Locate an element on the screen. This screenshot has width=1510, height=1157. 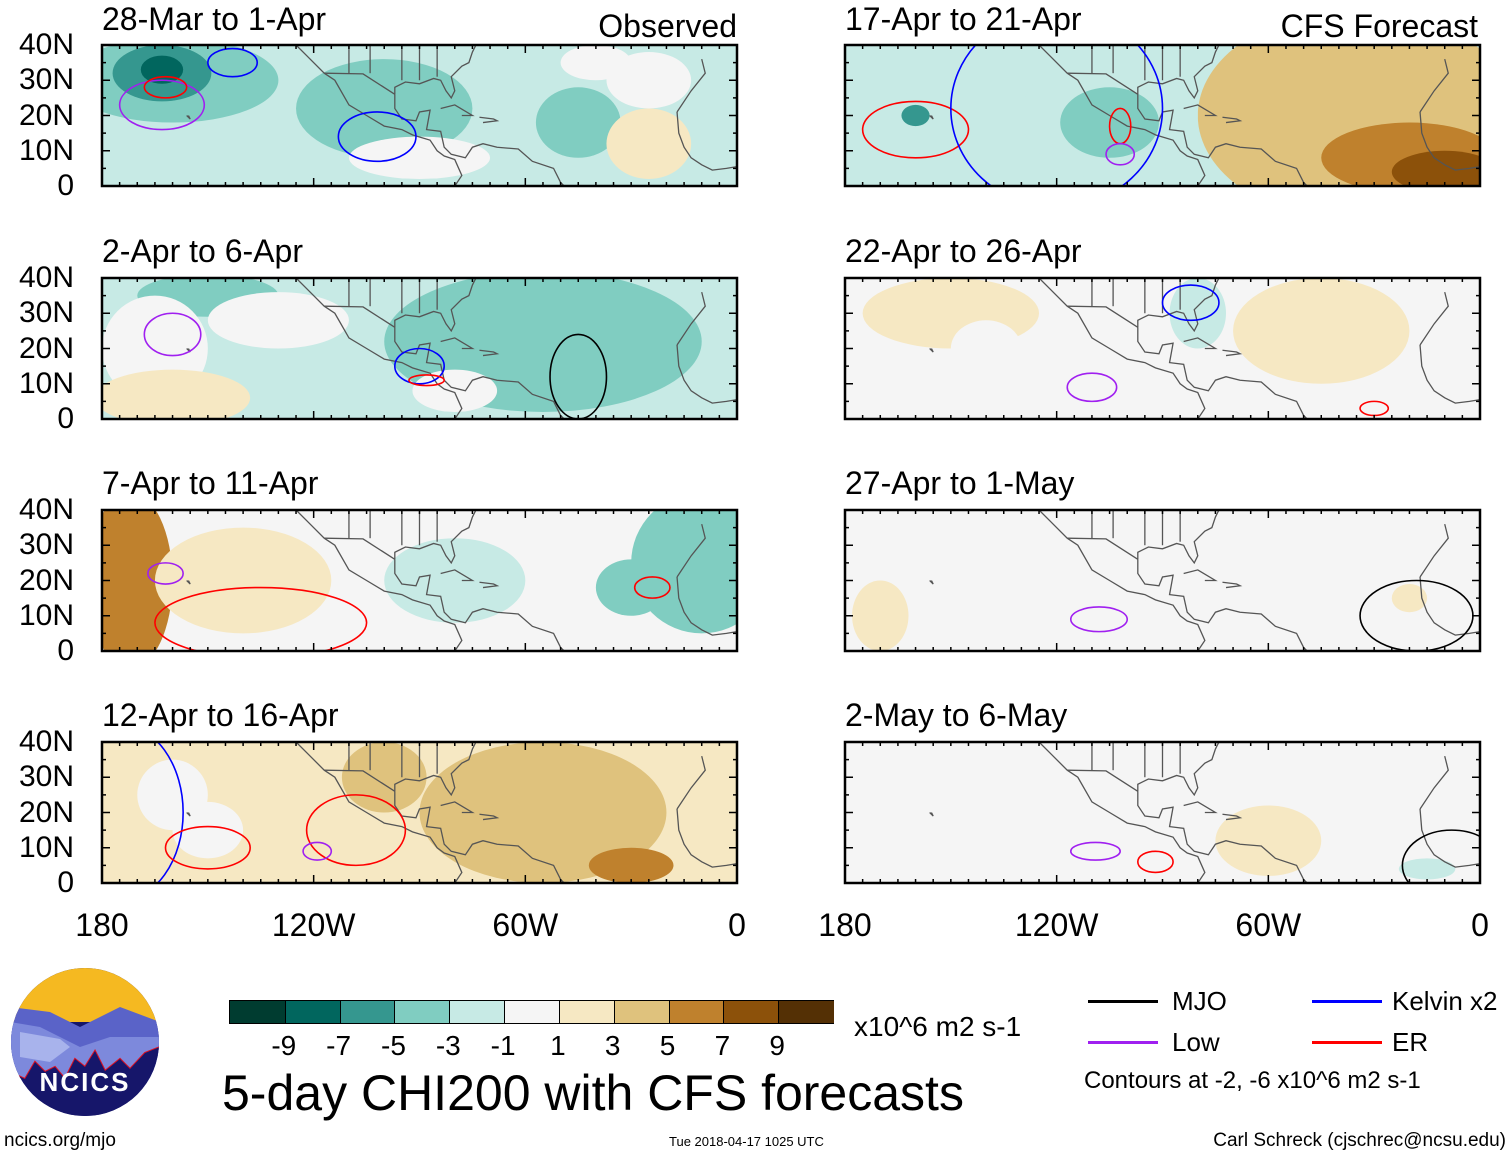
panel-title: 2-Apr to 6-Apr is located at coordinates (202, 251).